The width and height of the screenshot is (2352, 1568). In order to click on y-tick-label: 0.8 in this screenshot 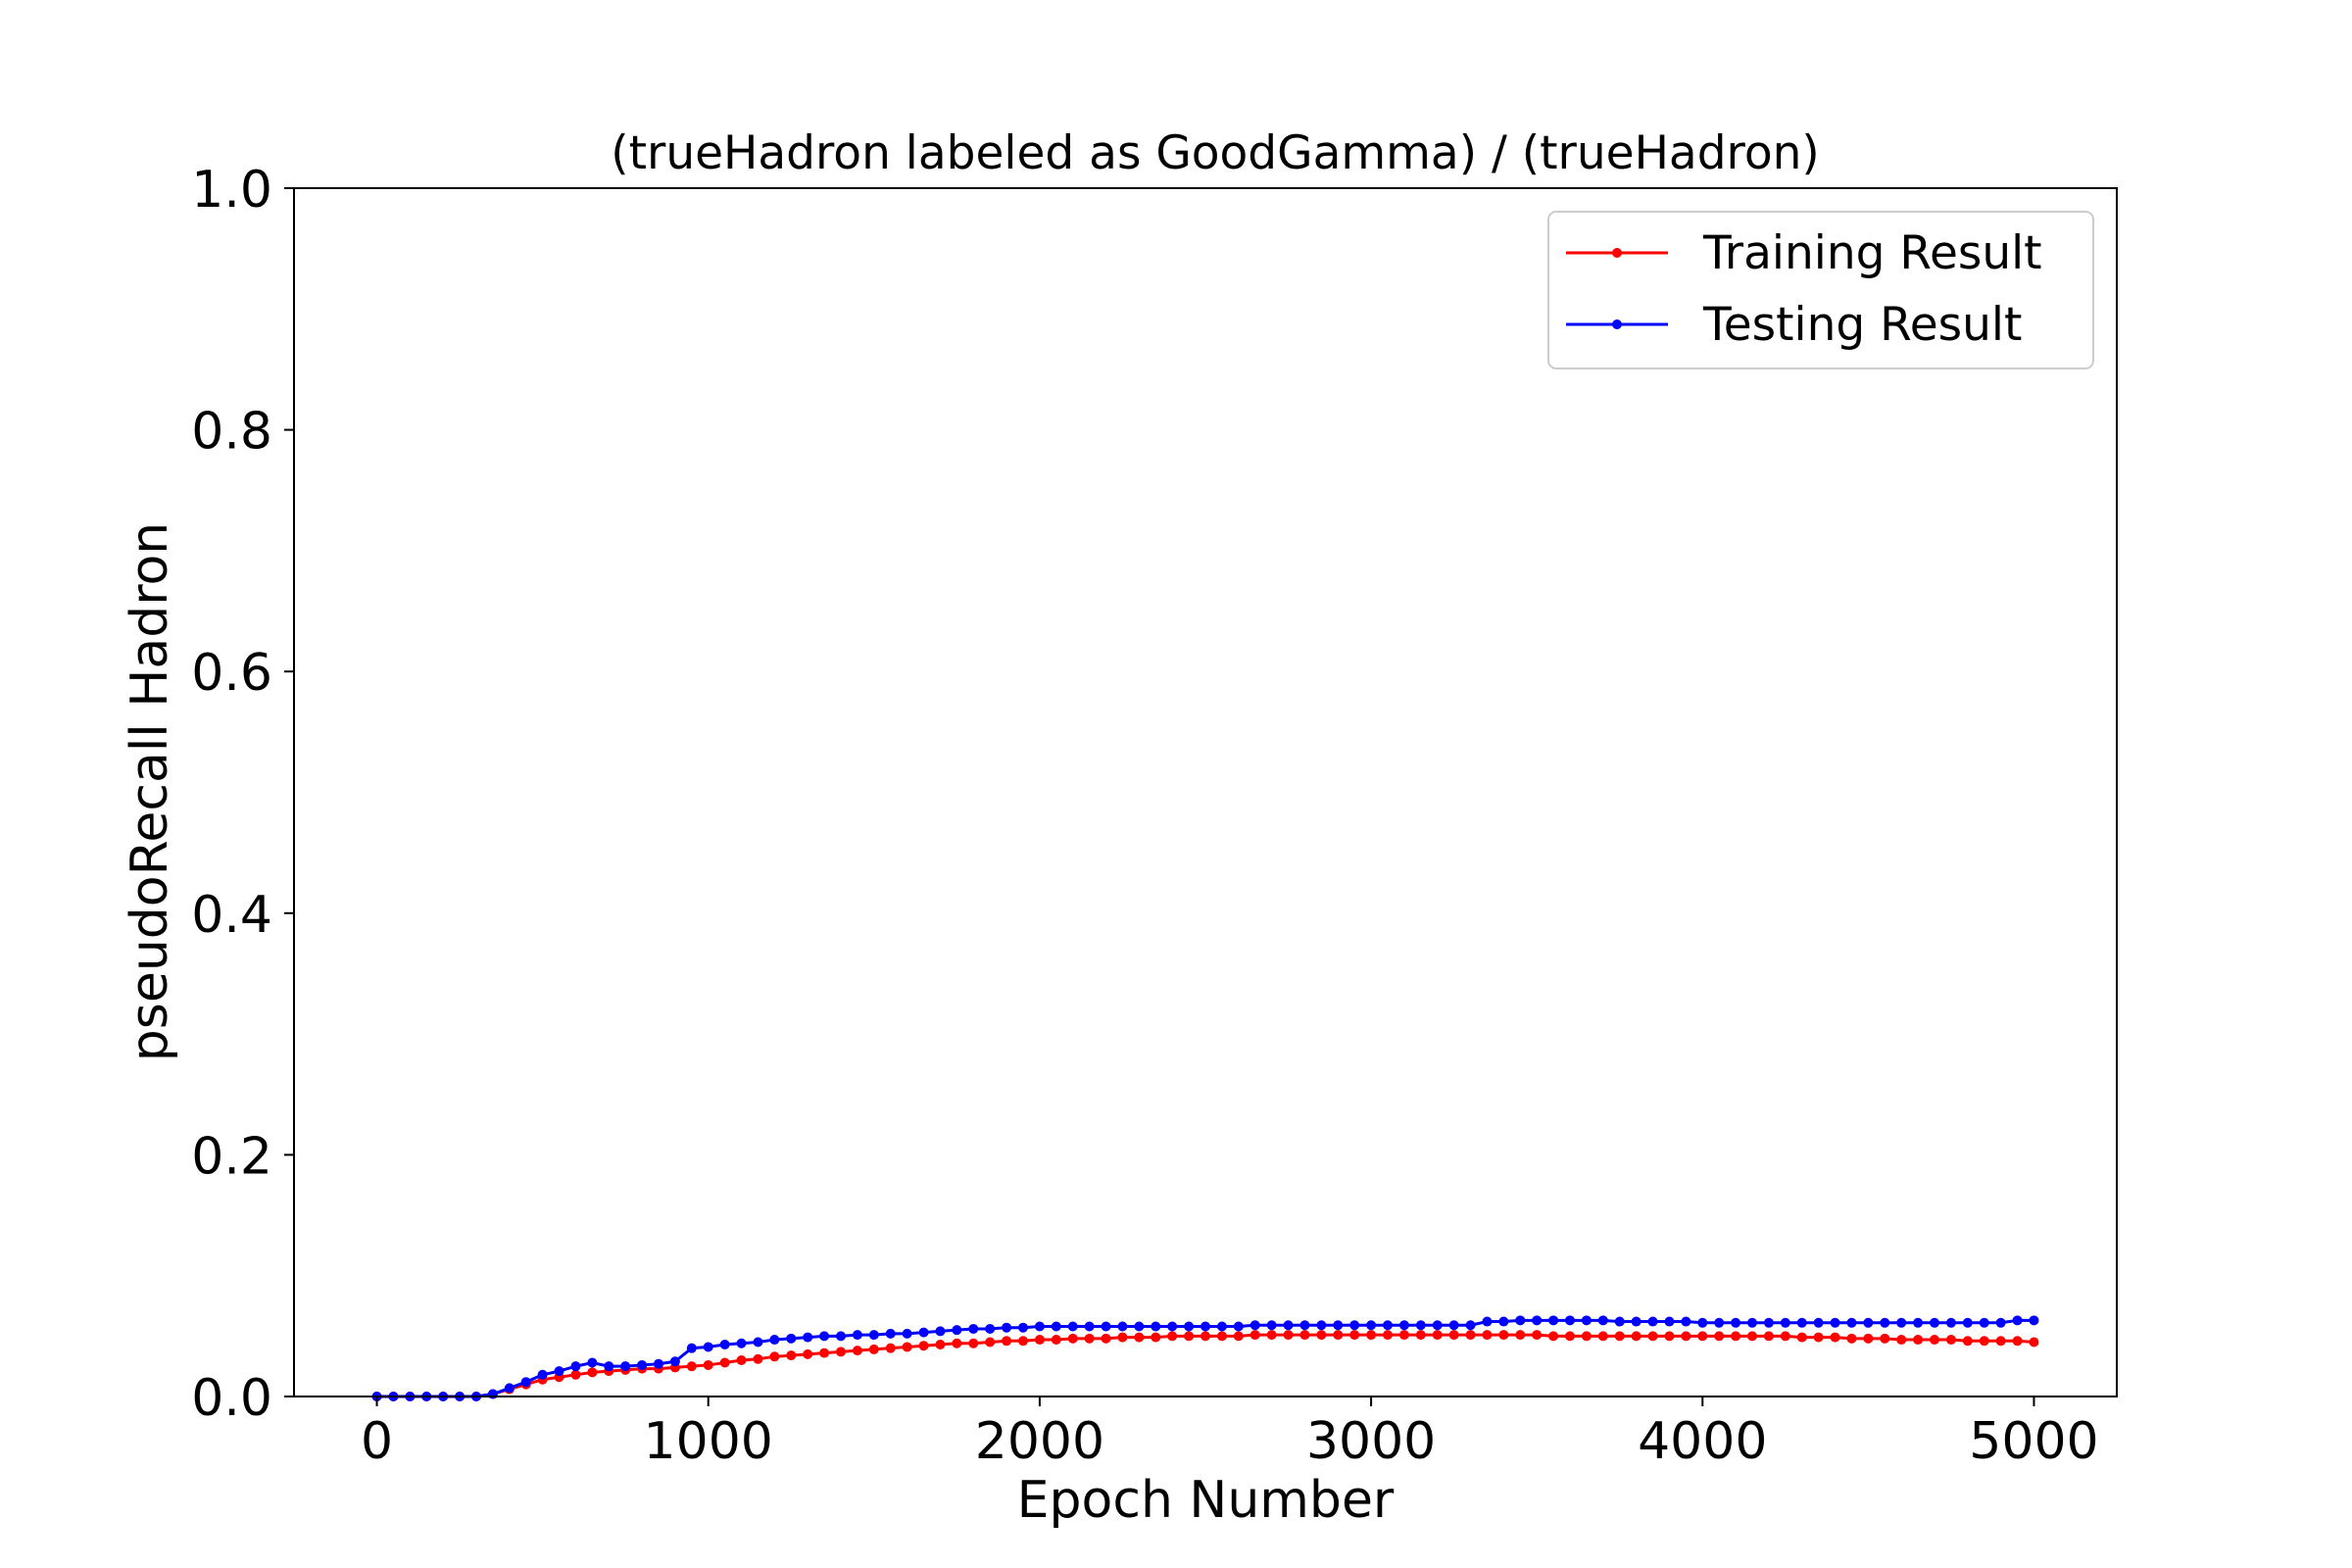, I will do `click(231, 432)`.